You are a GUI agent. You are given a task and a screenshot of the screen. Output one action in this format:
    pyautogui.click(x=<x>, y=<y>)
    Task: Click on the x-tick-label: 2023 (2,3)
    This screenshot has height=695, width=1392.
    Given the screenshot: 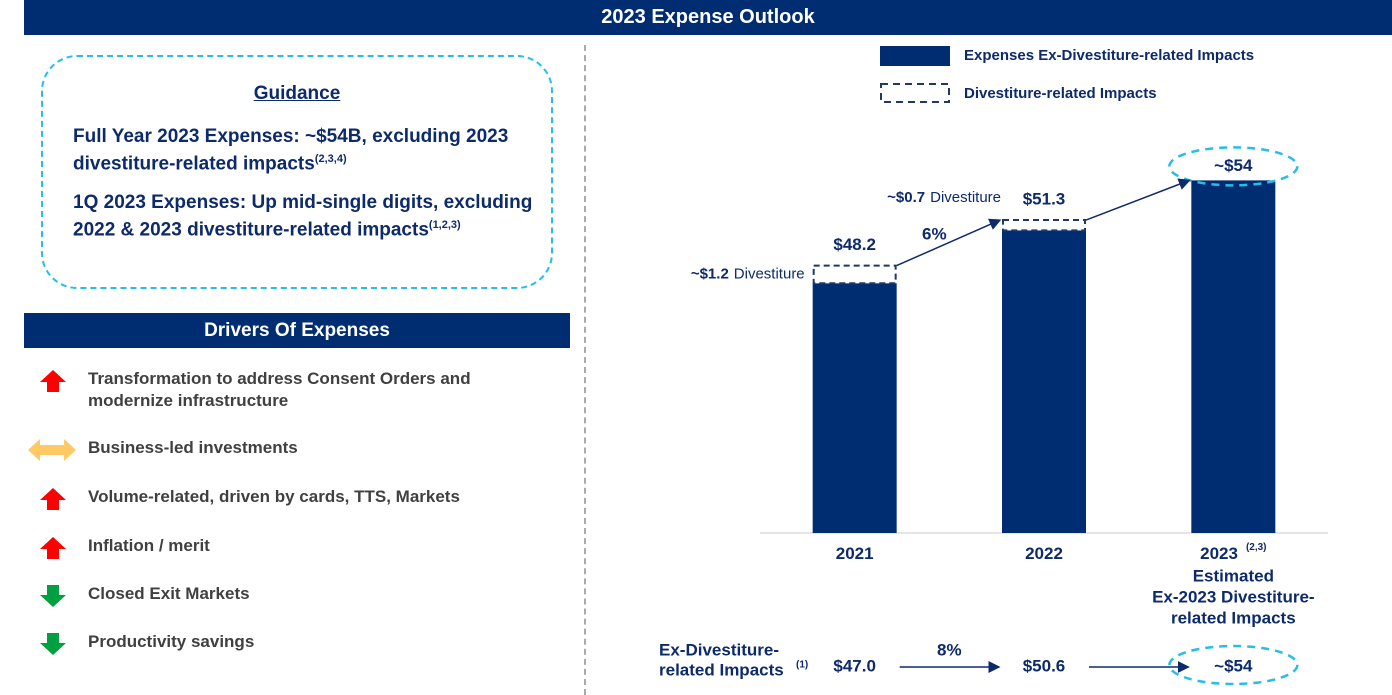 What is the action you would take?
    pyautogui.click(x=1233, y=553)
    